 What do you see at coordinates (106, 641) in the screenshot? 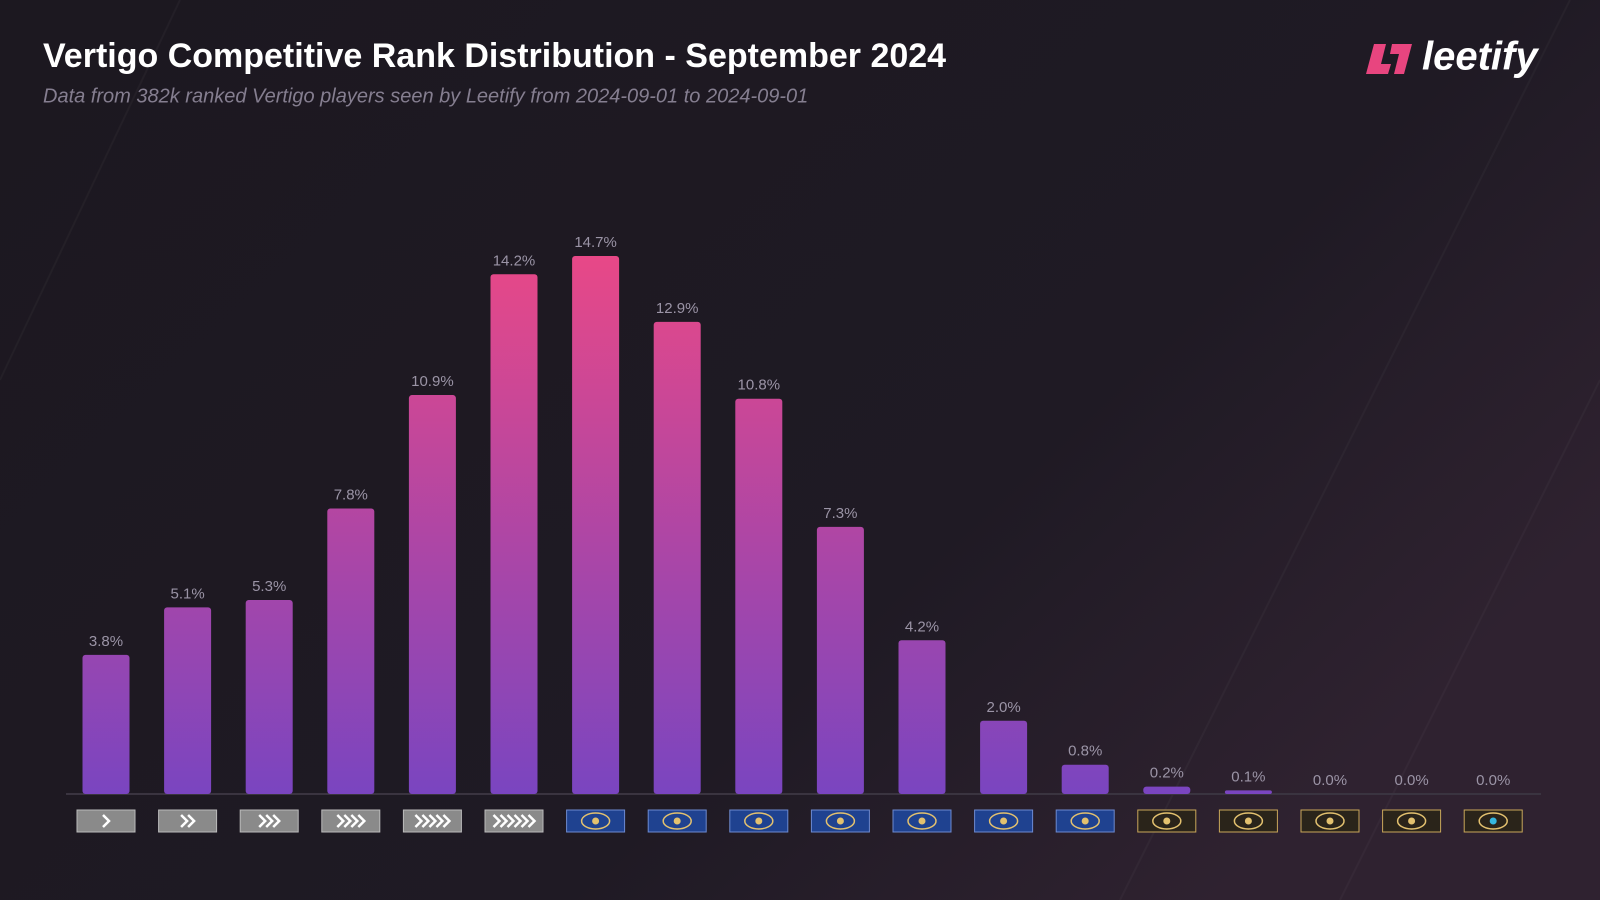
I see `value-label: 3.8%` at bounding box center [106, 641].